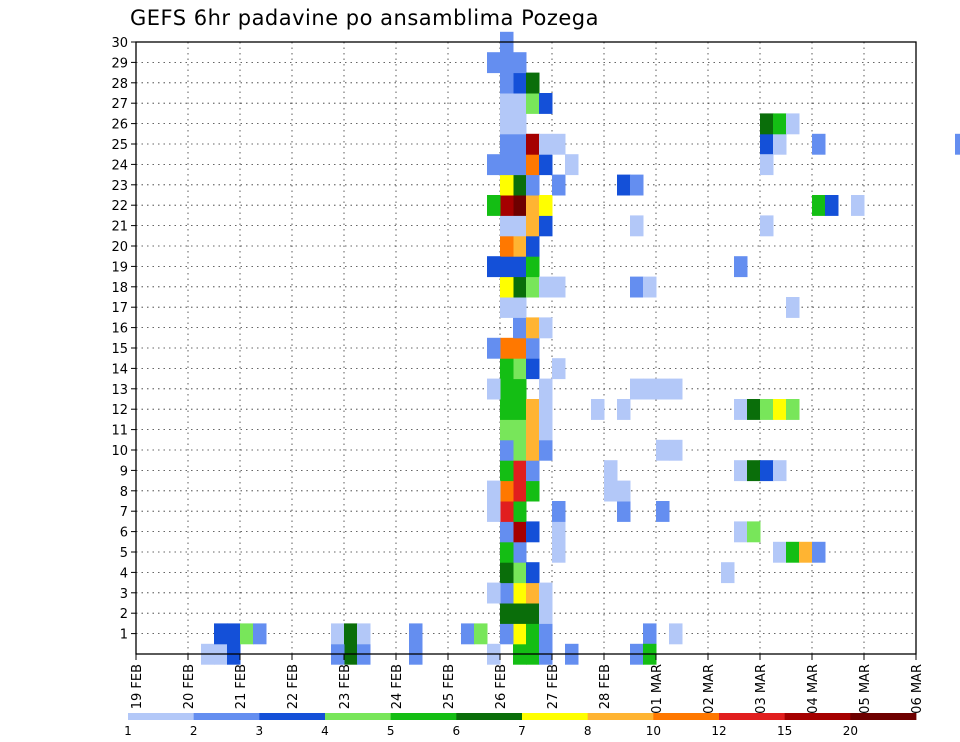 The width and height of the screenshot is (960, 742). I want to click on y-tick-label: 17, so click(119, 308).